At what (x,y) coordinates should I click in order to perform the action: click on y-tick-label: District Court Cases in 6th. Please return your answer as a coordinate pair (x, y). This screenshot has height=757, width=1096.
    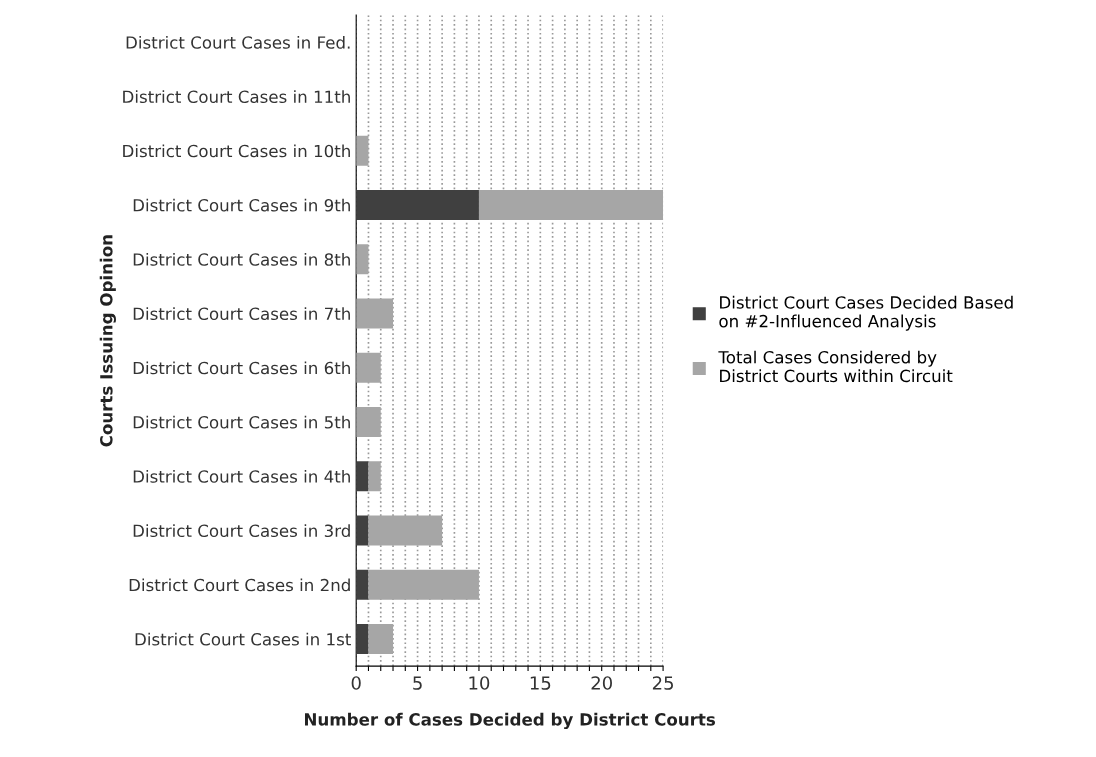
    Looking at the image, I should click on (241, 368).